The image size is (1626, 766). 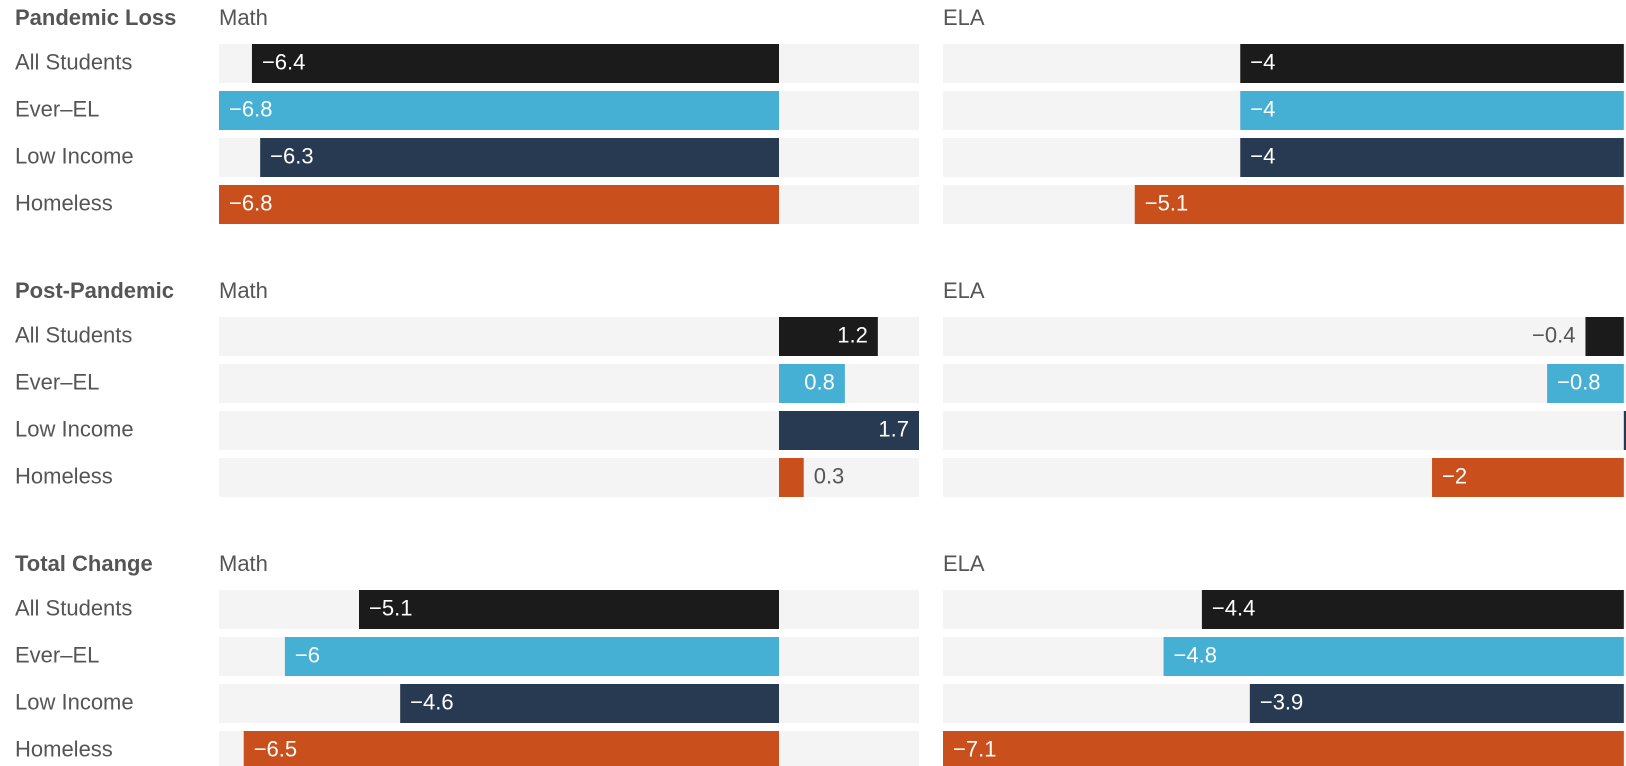 What do you see at coordinates (852, 334) in the screenshot?
I see `value-label: 1.2` at bounding box center [852, 334].